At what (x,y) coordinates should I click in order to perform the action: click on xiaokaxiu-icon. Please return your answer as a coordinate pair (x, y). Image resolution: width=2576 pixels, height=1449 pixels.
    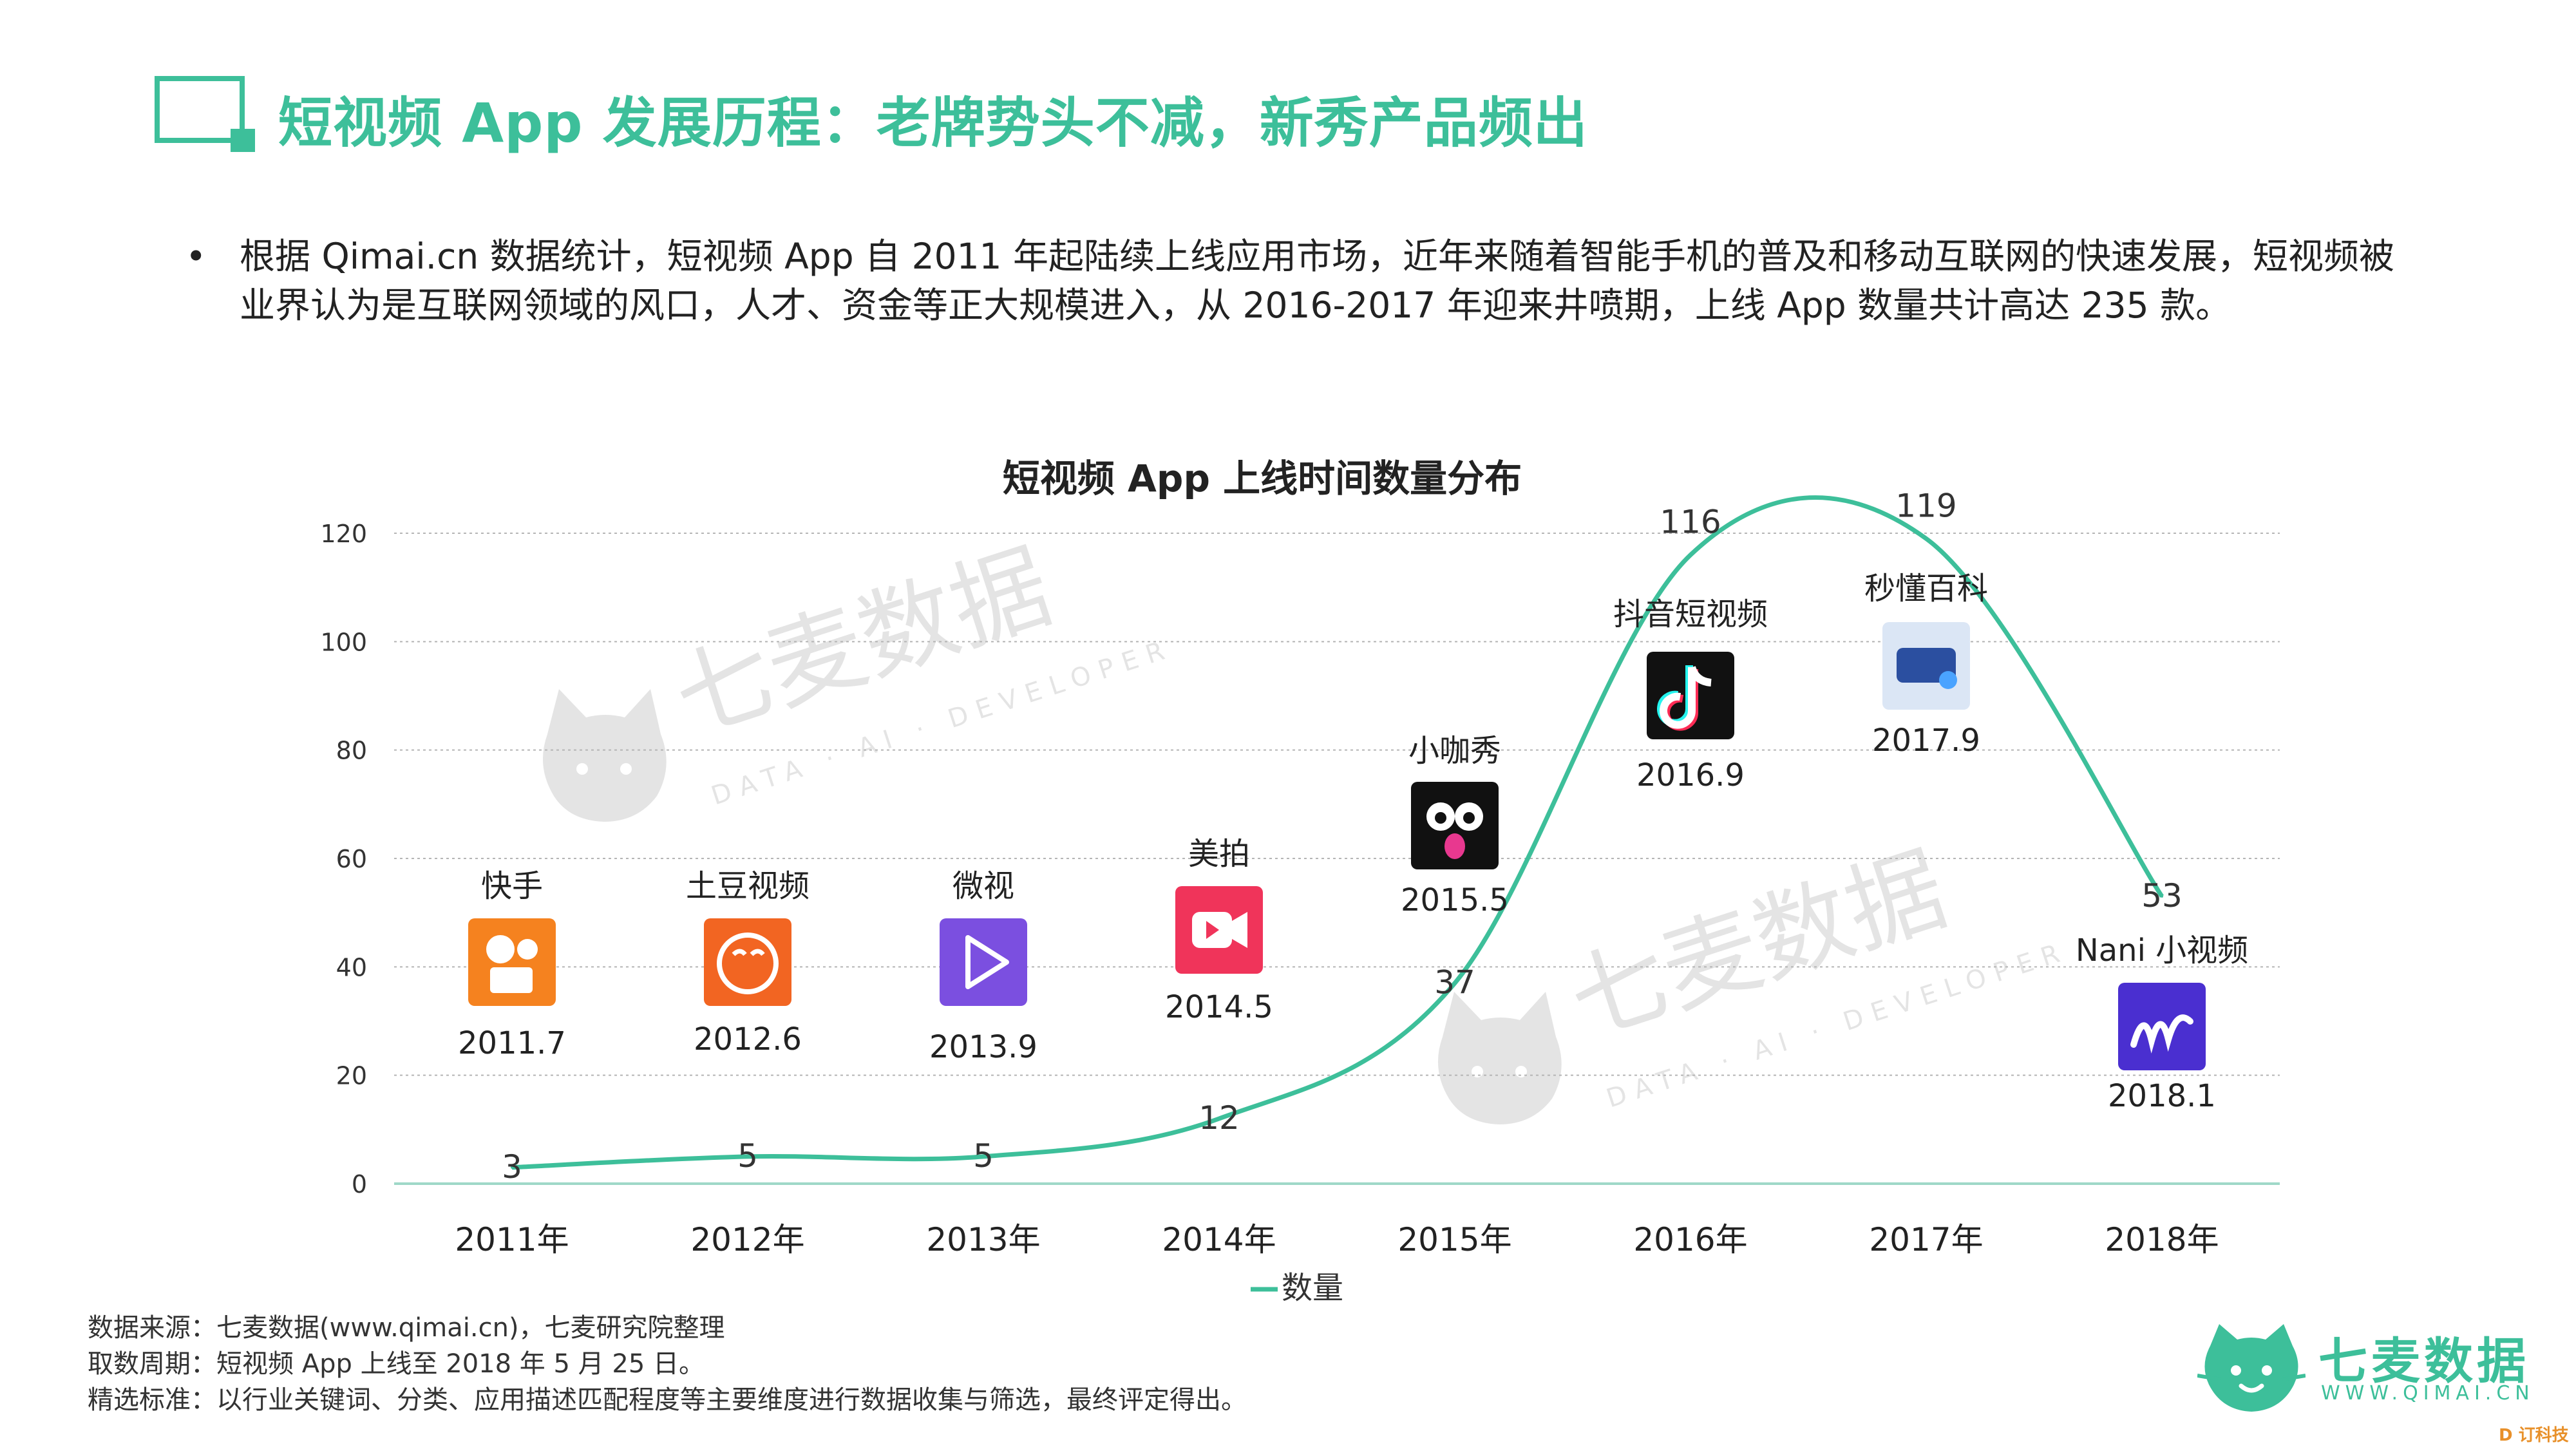
    Looking at the image, I should click on (1455, 825).